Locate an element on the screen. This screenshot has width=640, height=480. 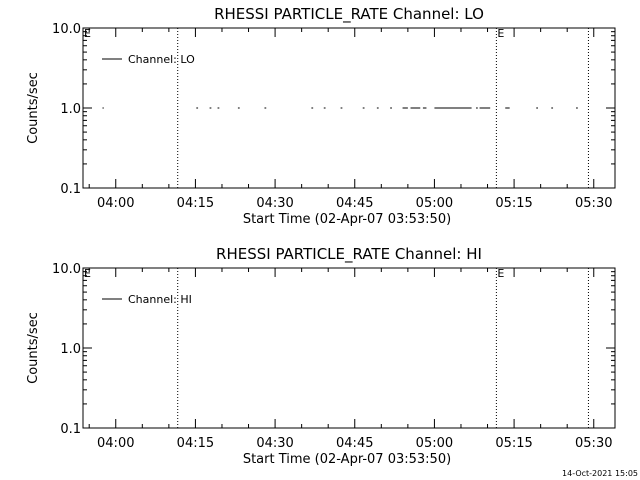
legend-label: Channel: HI is located at coordinates (160, 299).